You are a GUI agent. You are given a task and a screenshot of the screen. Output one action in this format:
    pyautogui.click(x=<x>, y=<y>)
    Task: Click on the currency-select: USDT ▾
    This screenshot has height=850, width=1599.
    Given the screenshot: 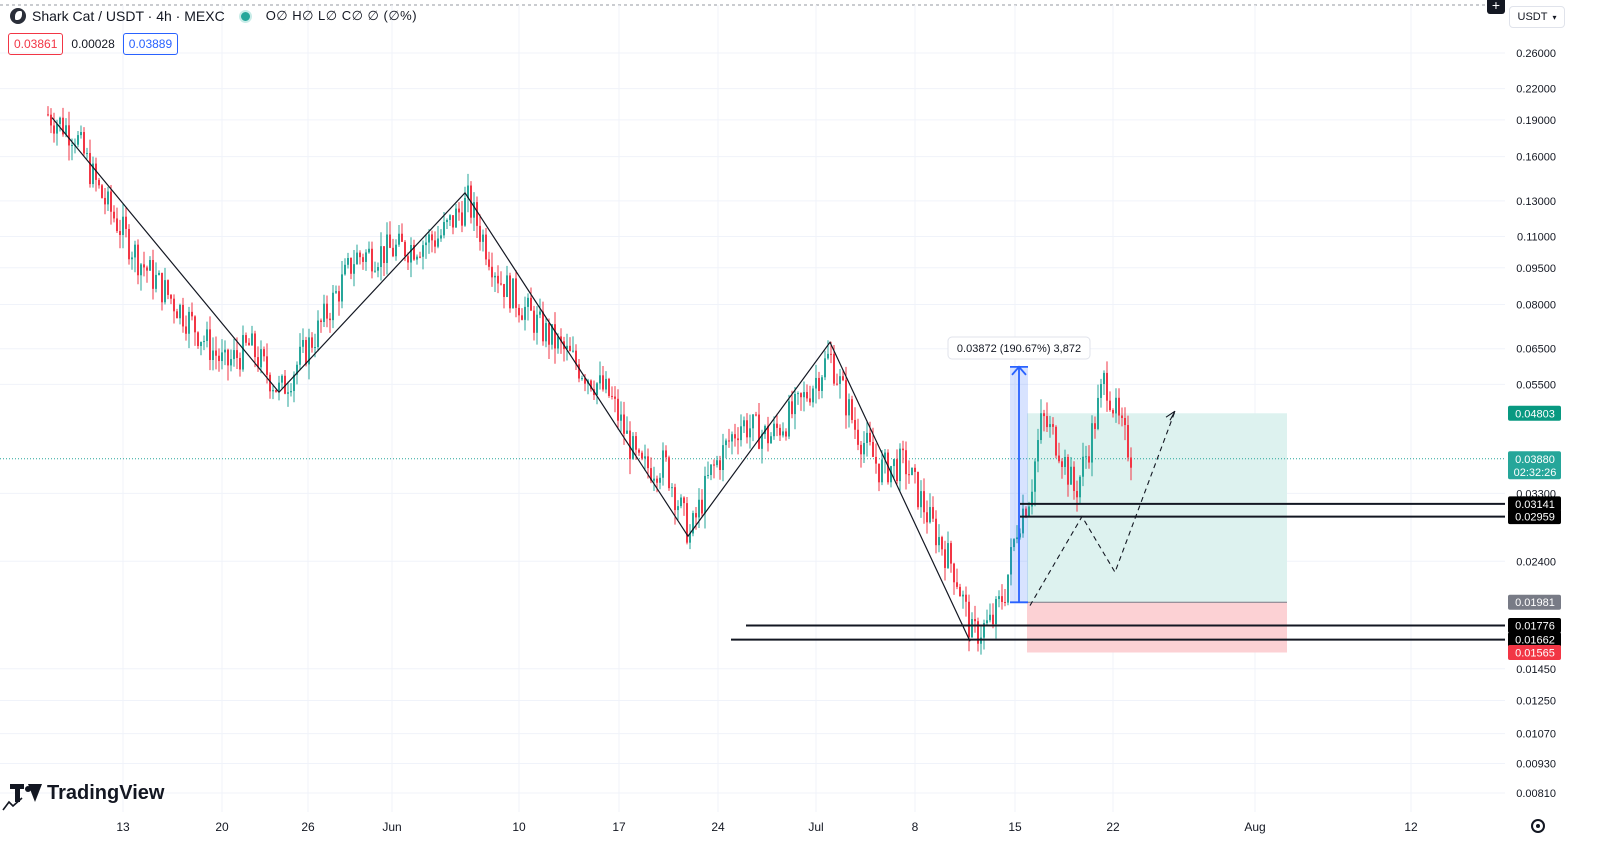 What is the action you would take?
    pyautogui.click(x=1537, y=17)
    